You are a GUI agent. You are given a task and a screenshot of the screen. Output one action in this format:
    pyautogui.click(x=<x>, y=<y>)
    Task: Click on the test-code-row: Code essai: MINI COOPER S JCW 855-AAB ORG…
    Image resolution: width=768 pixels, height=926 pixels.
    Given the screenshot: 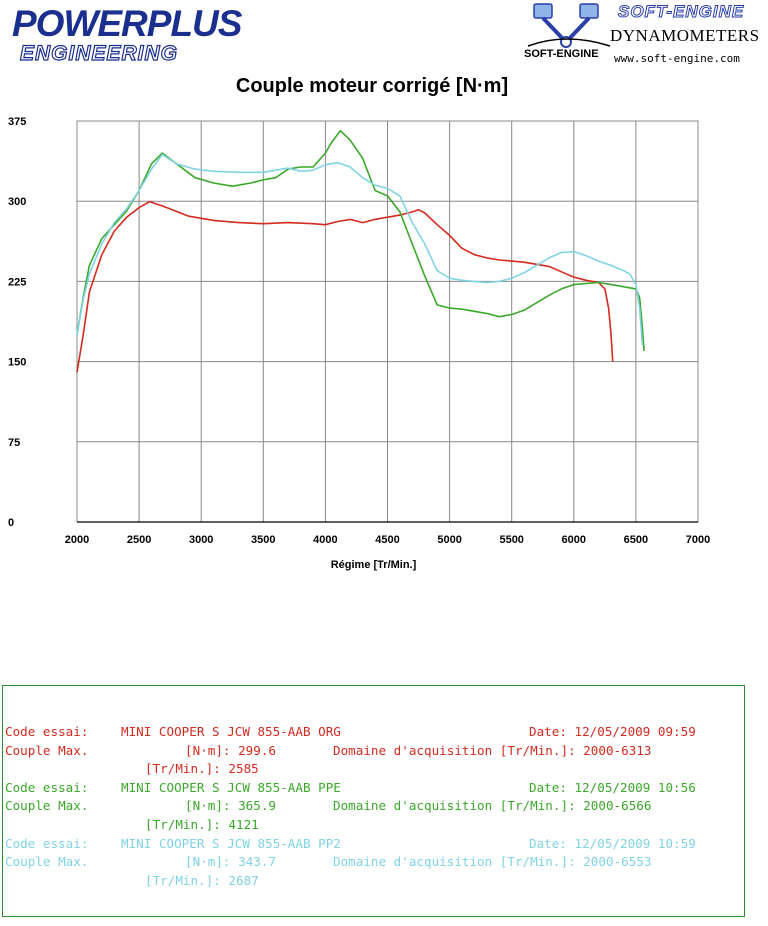 What is the action you would take?
    pyautogui.click(x=373, y=732)
    